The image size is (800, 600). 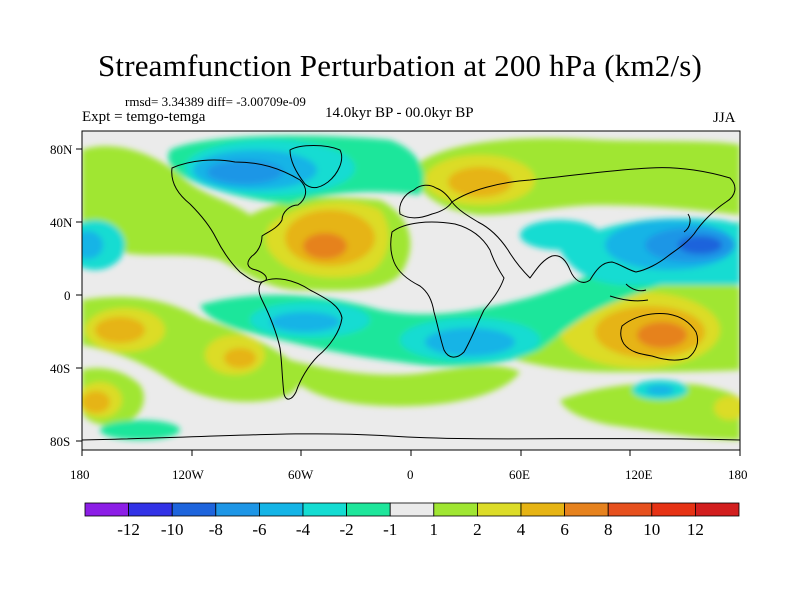 What do you see at coordinates (564, 529) in the screenshot?
I see `colorbar-tick-label: 6` at bounding box center [564, 529].